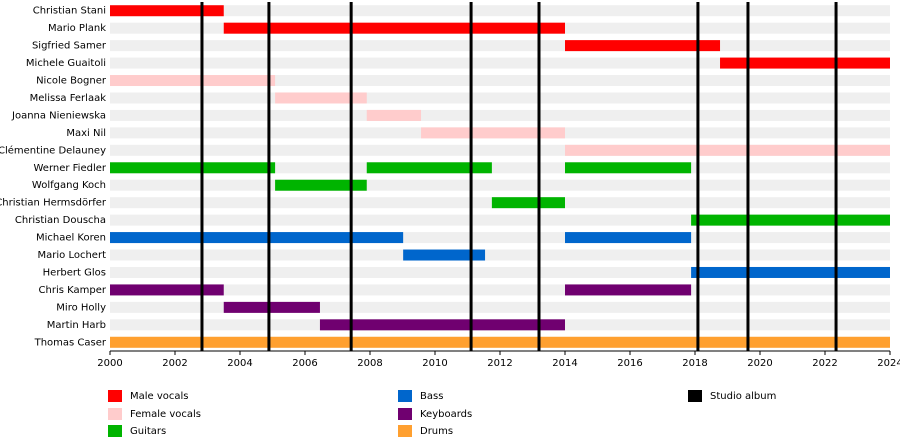 The width and height of the screenshot is (900, 447). I want to click on member-label: Christian Hermsdörfer, so click(53, 203).